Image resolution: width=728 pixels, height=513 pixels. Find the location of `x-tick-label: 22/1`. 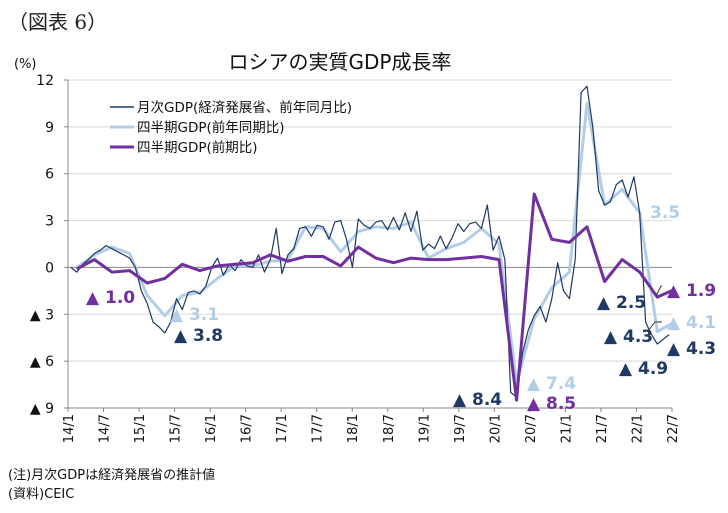

x-tick-label: 22/1 is located at coordinates (637, 428).